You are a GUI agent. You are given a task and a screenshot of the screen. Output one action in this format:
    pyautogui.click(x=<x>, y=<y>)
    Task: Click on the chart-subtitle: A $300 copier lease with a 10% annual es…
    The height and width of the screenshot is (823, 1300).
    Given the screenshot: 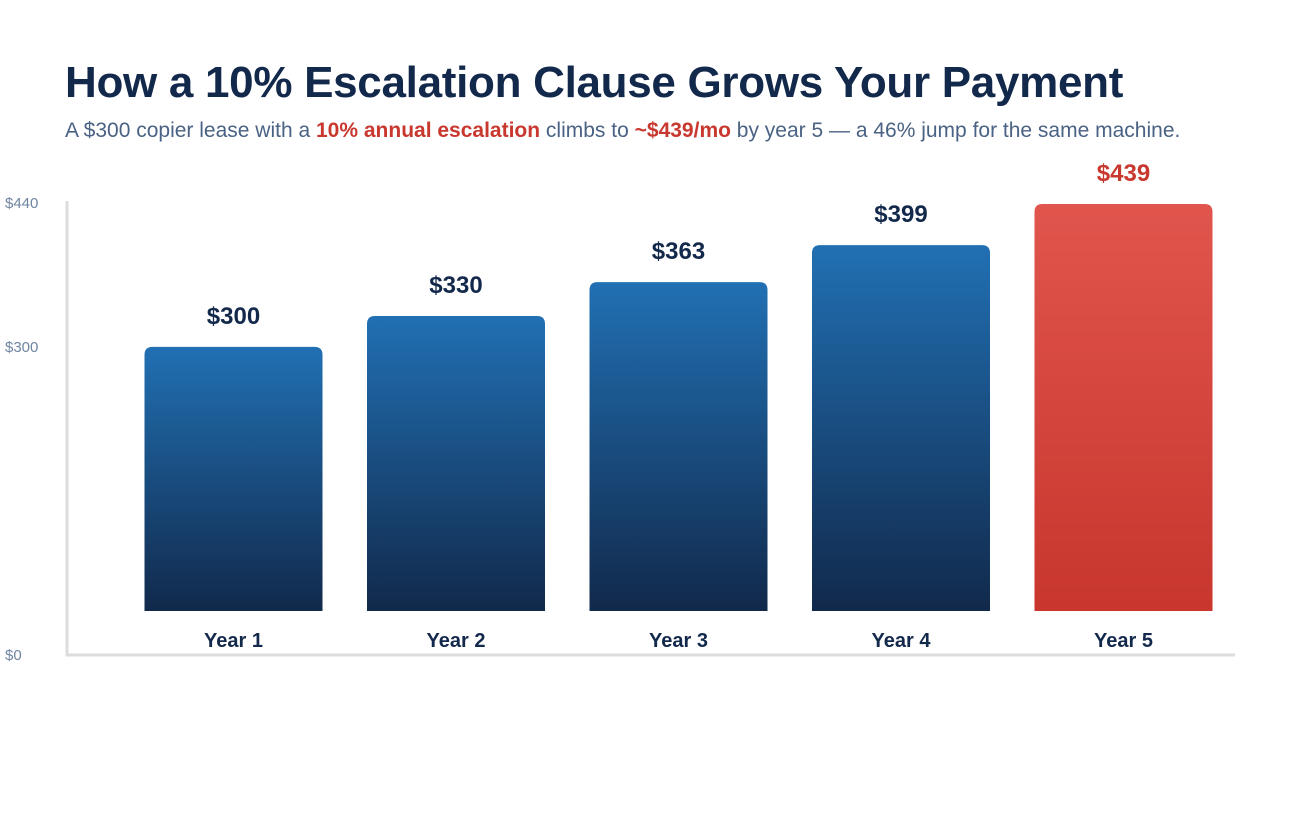 What is the action you would take?
    pyautogui.click(x=650, y=131)
    